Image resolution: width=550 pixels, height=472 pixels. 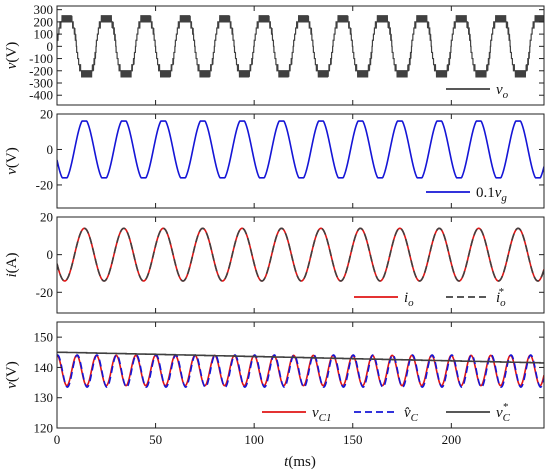 What do you see at coordinates (502, 91) in the screenshot?
I see `legend-label: vo` at bounding box center [502, 91].